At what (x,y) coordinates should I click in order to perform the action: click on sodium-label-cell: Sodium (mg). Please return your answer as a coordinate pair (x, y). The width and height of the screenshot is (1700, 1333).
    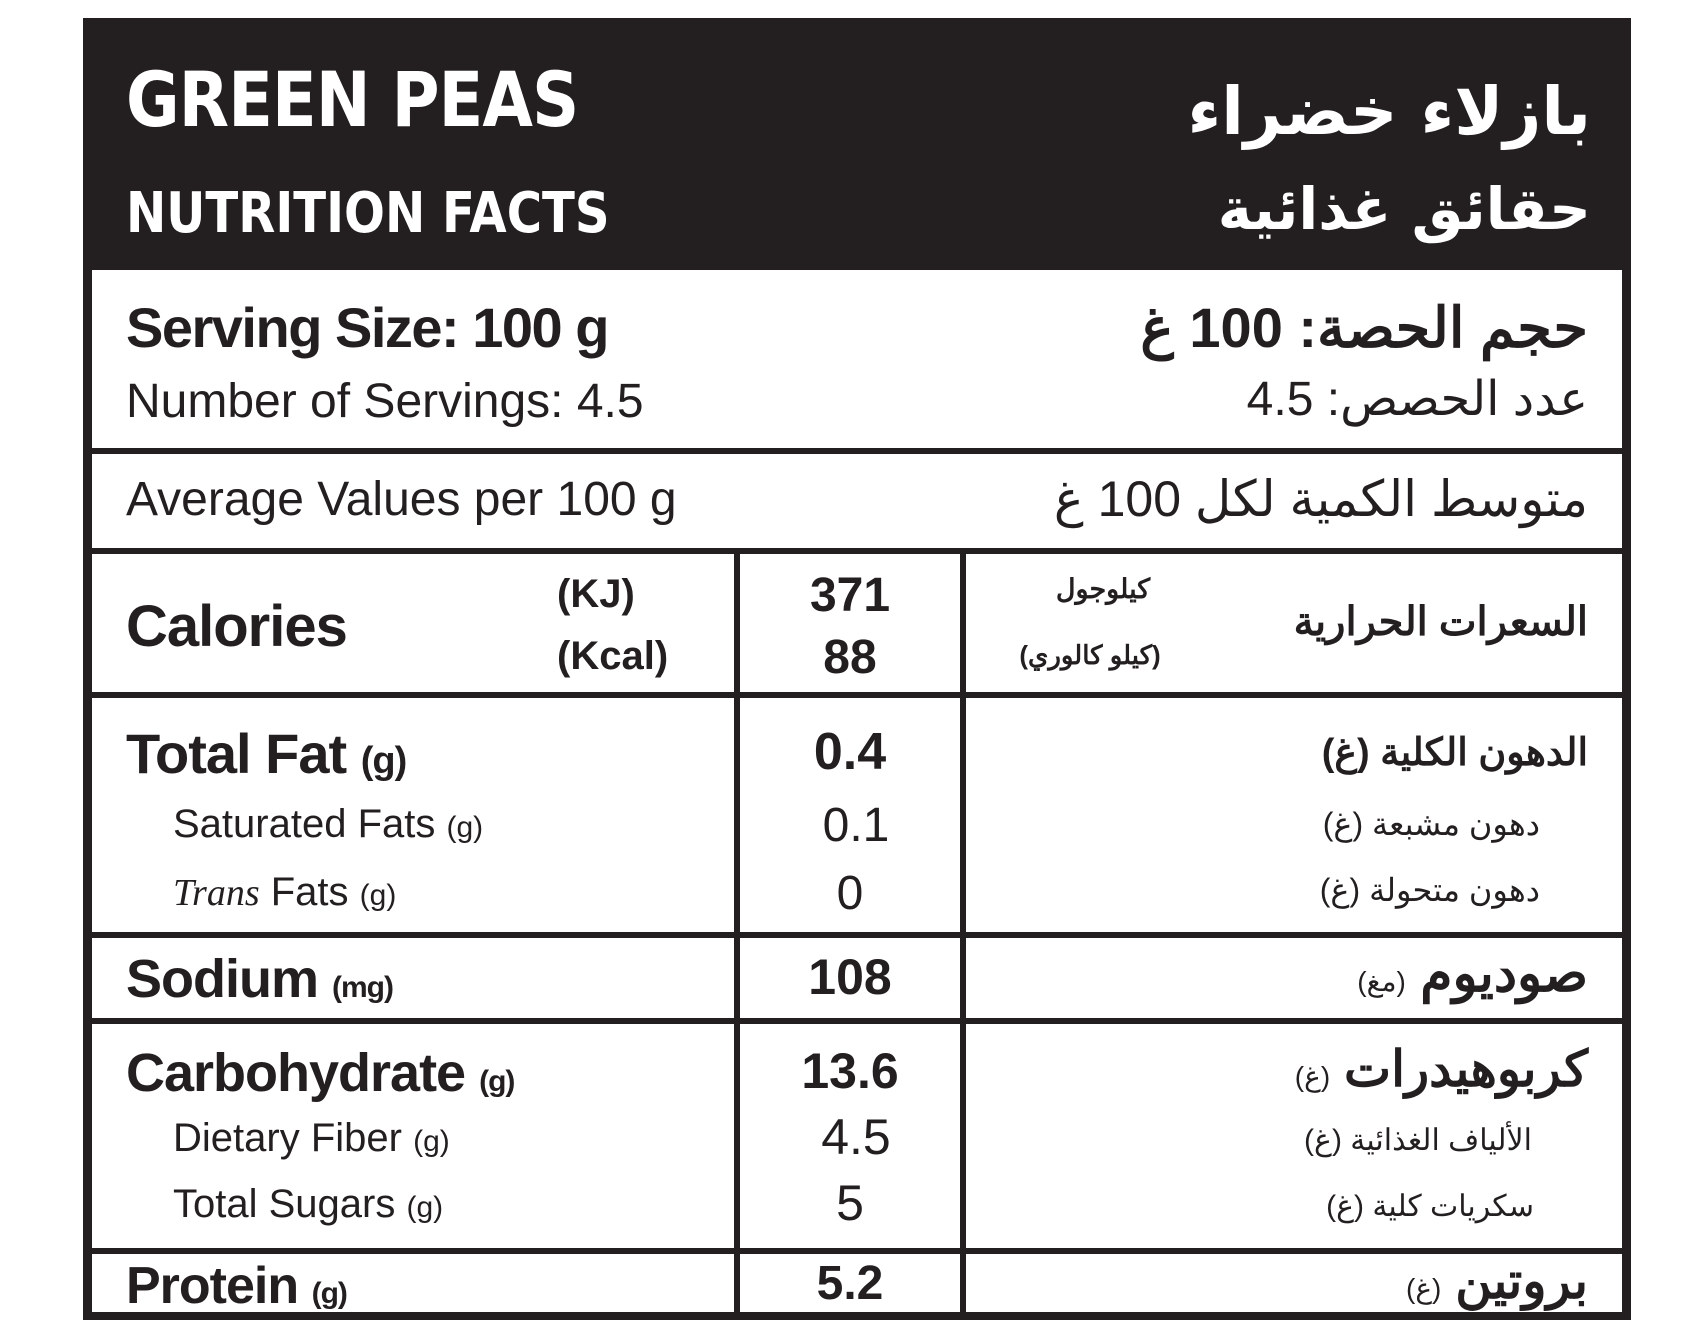
    Looking at the image, I should click on (413, 978).